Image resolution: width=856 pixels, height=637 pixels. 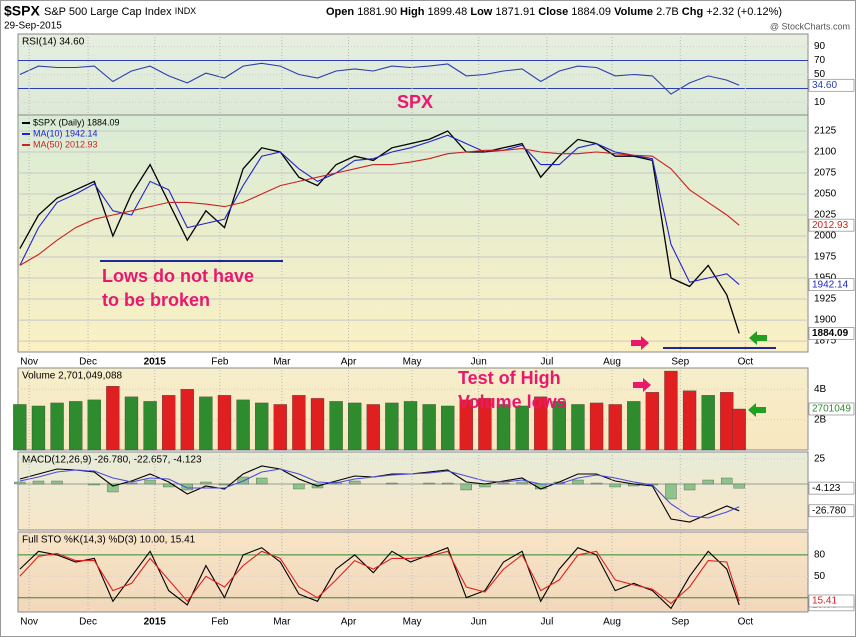 I want to click on y-tick-label: 10, so click(x=820, y=102).